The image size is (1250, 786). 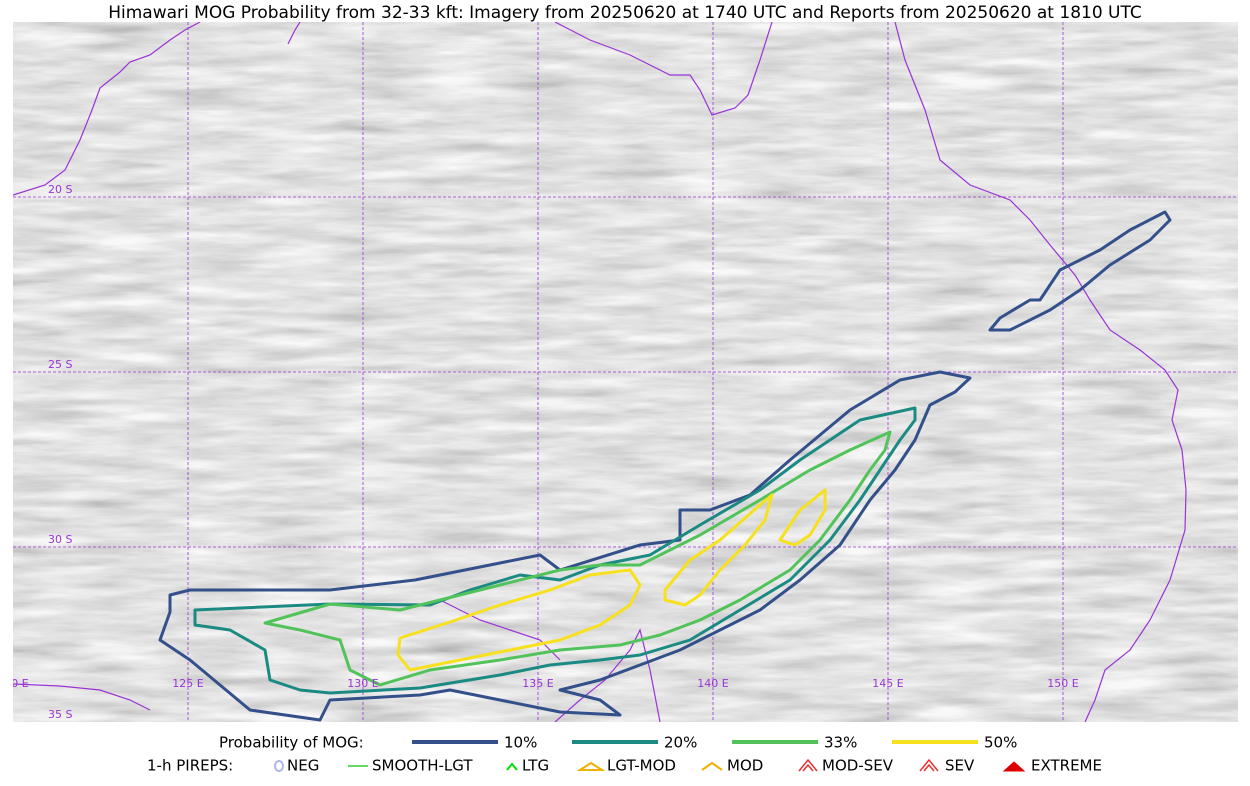 I want to click on legend-label: SEV, so click(x=960, y=766).